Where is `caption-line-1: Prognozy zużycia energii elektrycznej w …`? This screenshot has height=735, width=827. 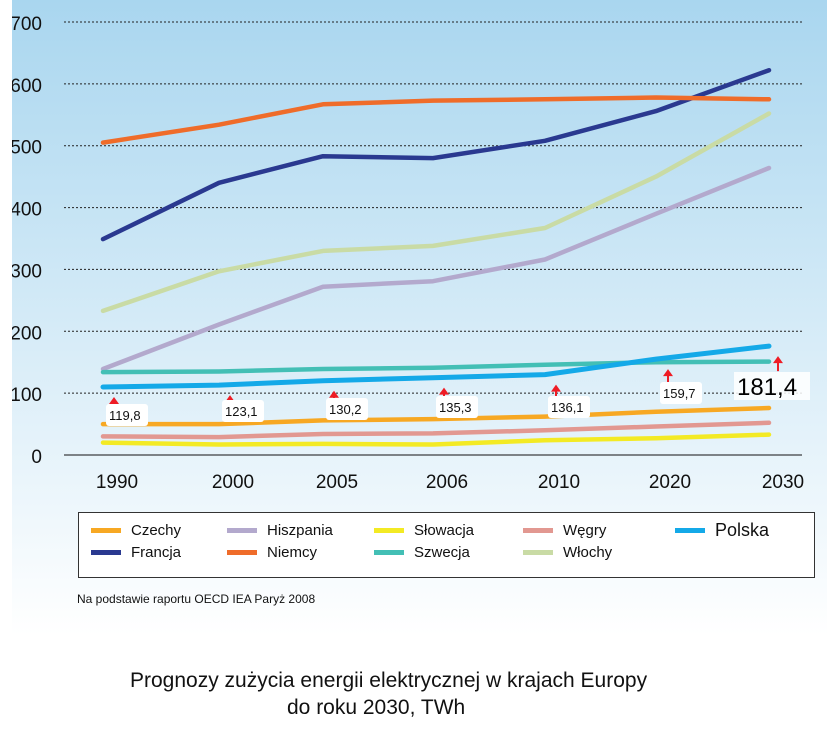
caption-line-1: Prognozy zużycia energii elektrycznej w … is located at coordinates (389, 680).